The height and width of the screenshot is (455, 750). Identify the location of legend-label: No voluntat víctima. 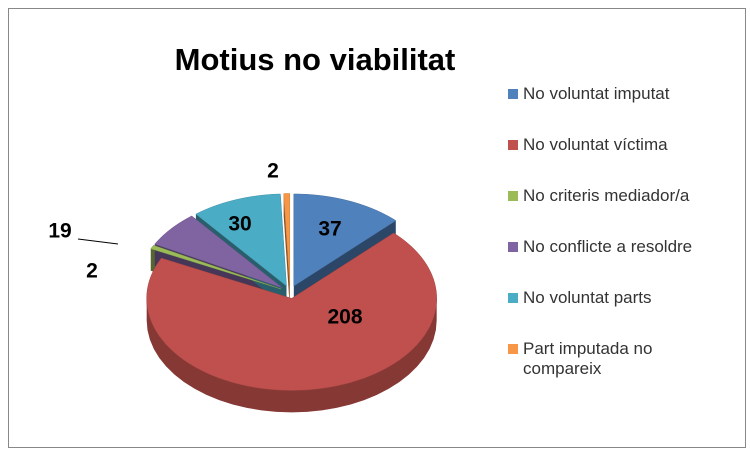
(595, 144).